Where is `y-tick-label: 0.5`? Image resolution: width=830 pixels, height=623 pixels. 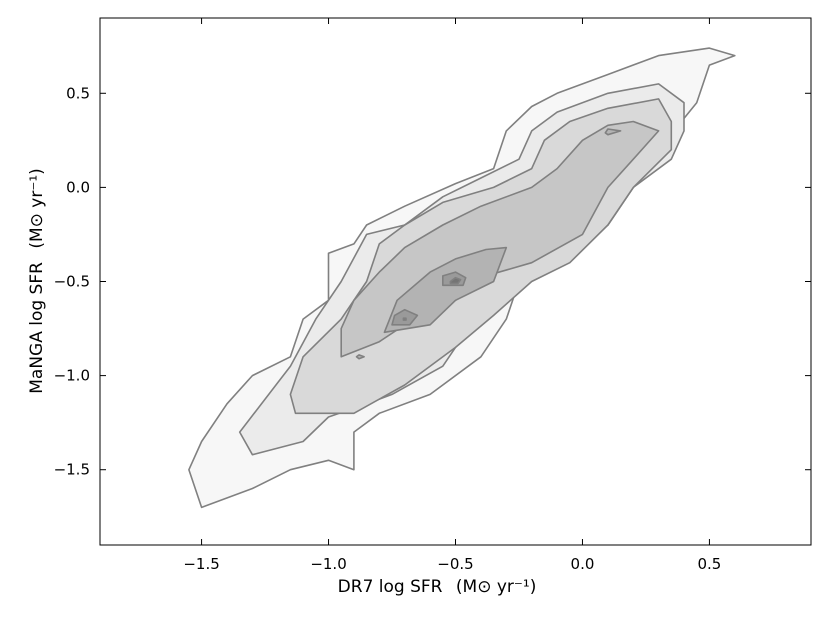 y-tick-label: 0.5 is located at coordinates (78, 93).